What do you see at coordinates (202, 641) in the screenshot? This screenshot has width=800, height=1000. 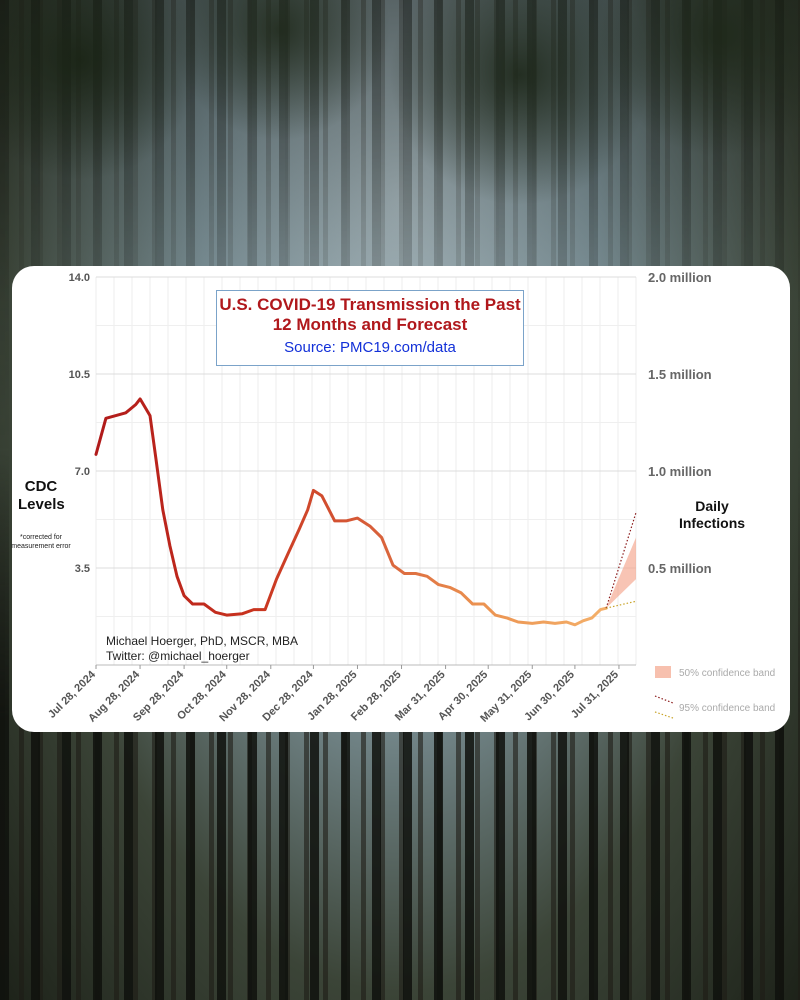 I see `author-name: Michael Hoerger, PhD, MSCR, MBA` at bounding box center [202, 641].